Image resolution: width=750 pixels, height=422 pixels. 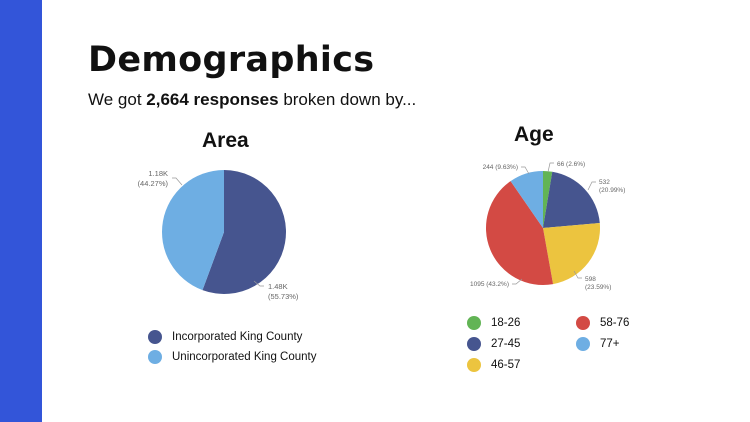 What do you see at coordinates (244, 232) in the screenshot?
I see `area-slice-incorporated-king-county` at bounding box center [244, 232].